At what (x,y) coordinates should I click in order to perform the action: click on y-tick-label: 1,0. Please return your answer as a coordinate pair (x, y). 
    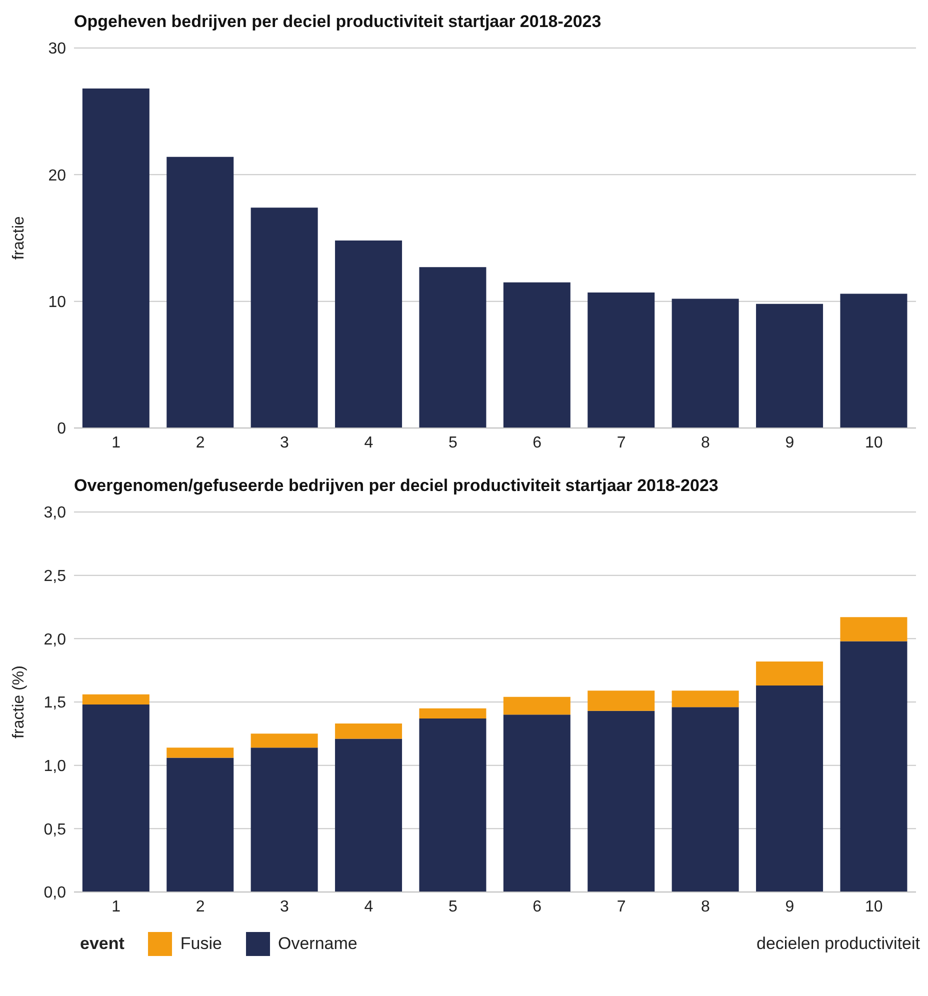
    Looking at the image, I should click on (55, 767).